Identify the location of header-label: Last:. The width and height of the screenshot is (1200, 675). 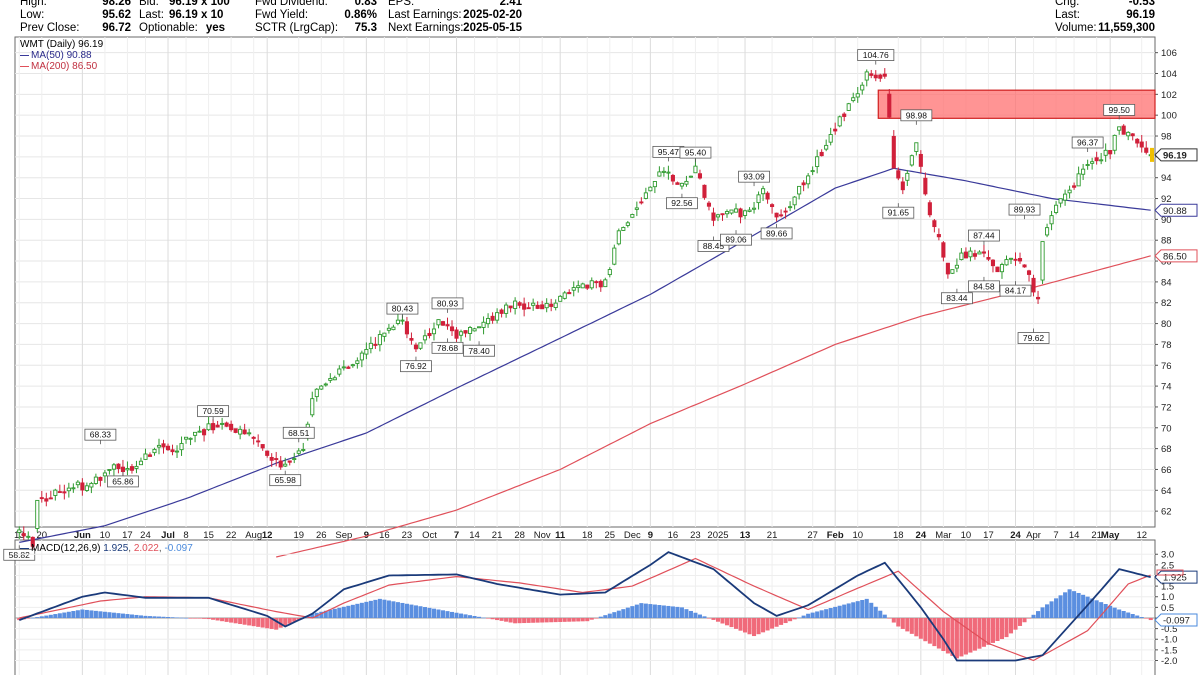
(151, 15).